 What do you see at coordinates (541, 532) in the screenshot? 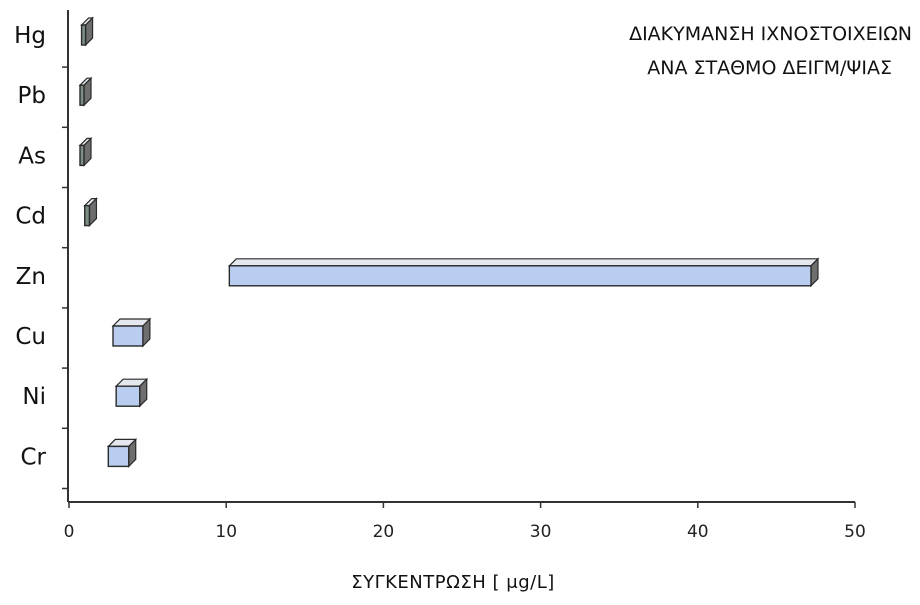
I see `x-tick-label: 30` at bounding box center [541, 532].